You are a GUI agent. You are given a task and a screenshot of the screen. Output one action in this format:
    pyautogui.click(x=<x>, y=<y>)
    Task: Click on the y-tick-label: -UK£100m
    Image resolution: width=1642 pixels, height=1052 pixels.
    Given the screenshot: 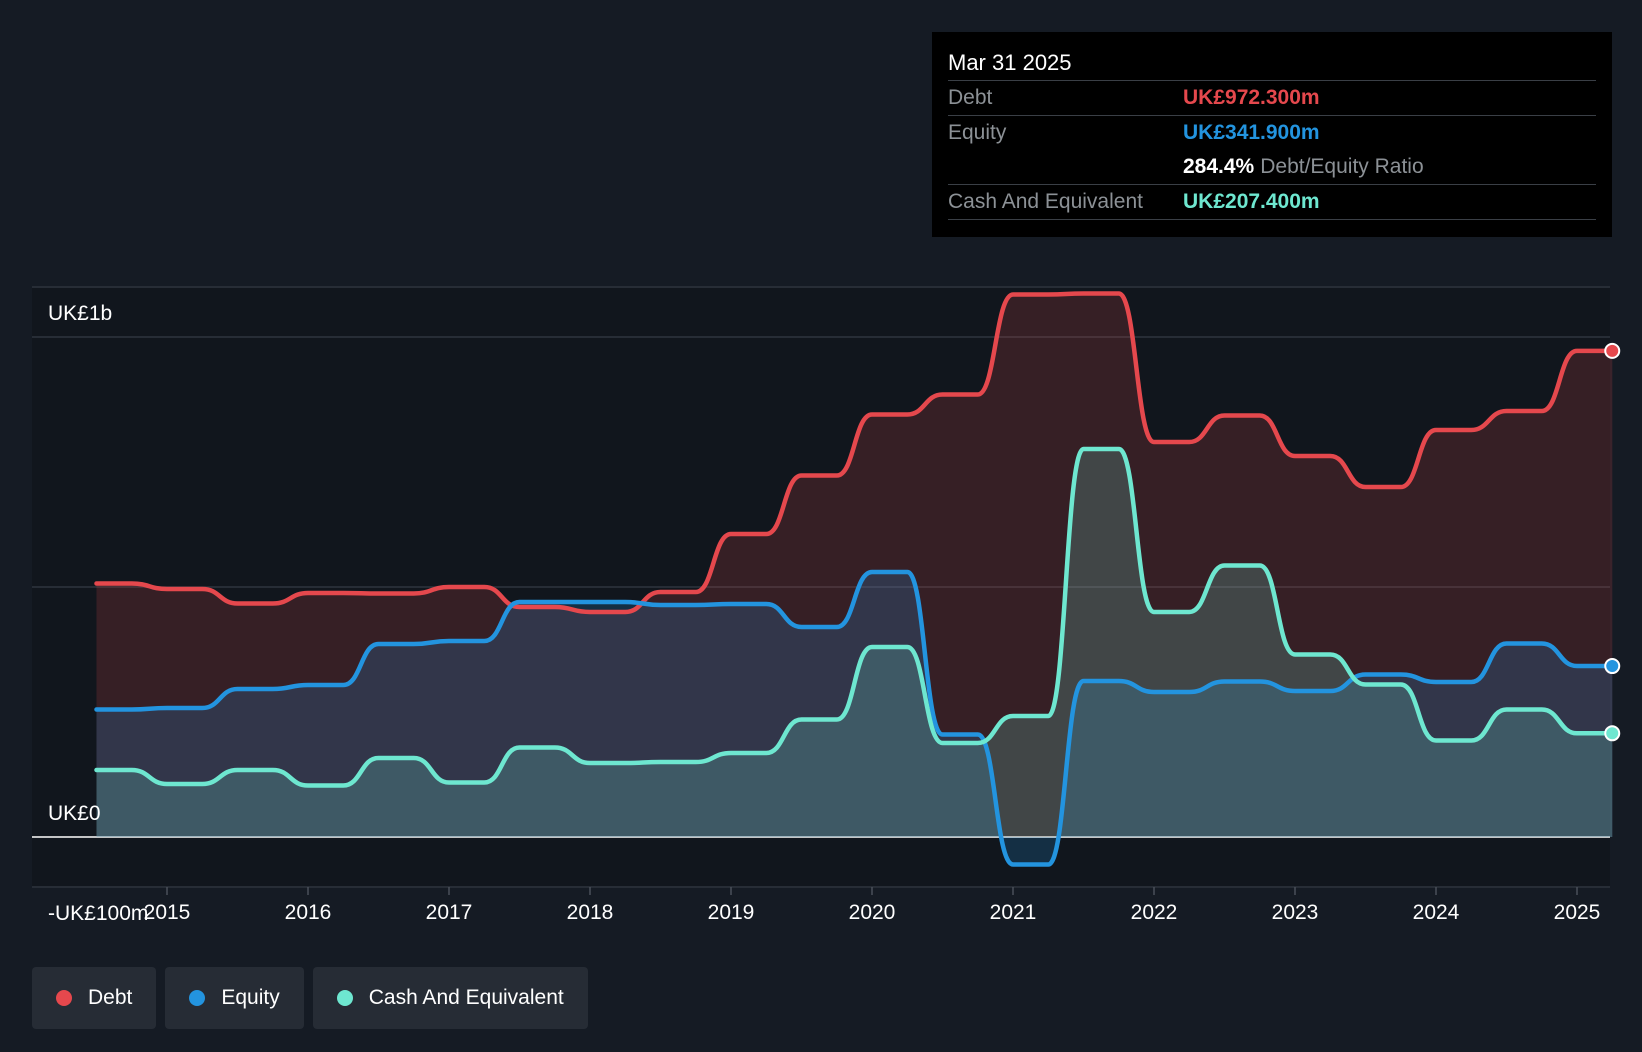 What is the action you would take?
    pyautogui.click(x=98, y=913)
    